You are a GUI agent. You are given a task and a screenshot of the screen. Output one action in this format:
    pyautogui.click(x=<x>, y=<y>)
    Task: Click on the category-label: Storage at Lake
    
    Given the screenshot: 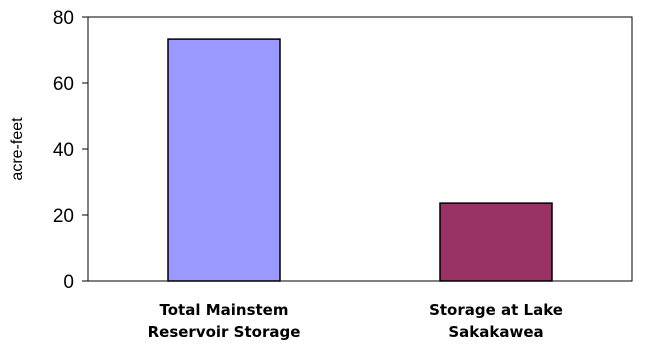 What is the action you would take?
    pyautogui.click(x=496, y=310)
    